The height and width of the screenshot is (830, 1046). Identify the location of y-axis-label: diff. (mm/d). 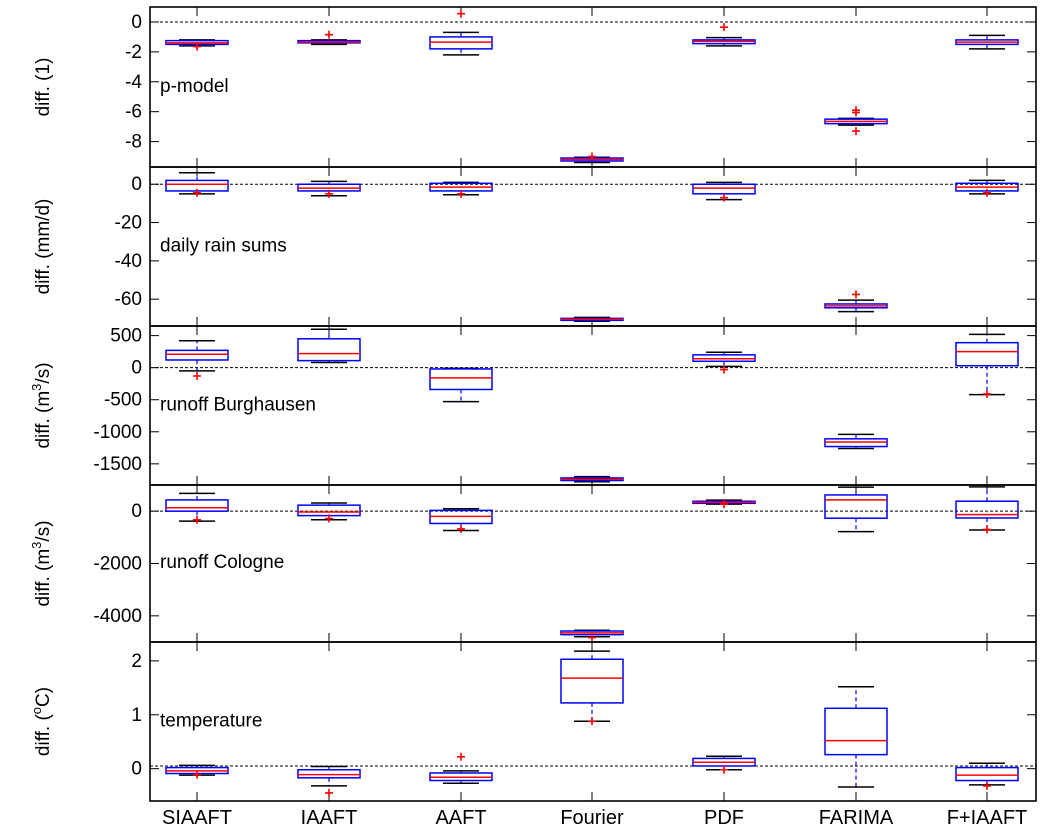
(43, 247).